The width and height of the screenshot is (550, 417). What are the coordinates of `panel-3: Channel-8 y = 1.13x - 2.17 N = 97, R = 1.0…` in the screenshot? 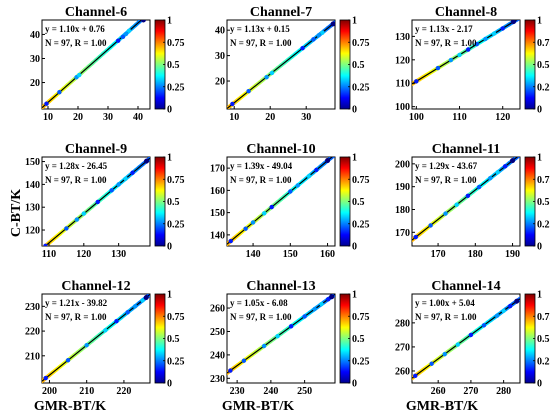 It's located at (472, 64).